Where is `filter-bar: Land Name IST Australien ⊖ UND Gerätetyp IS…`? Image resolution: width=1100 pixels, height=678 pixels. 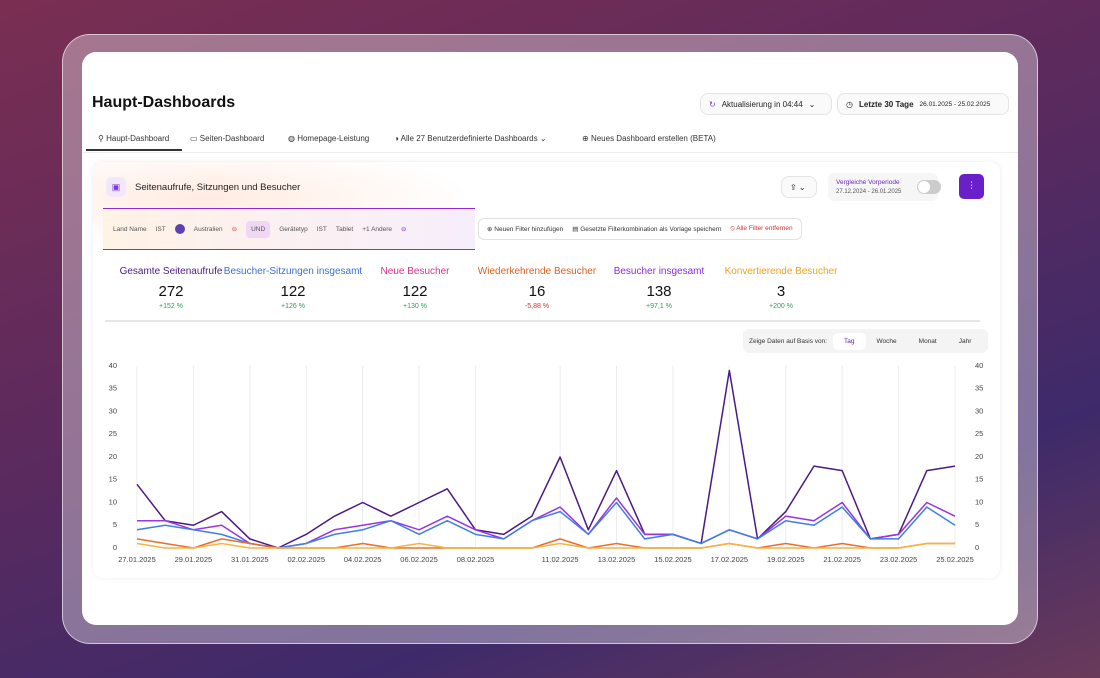 filter-bar: Land Name IST Australien ⊖ UND Gerätetyp IS… is located at coordinates (289, 229).